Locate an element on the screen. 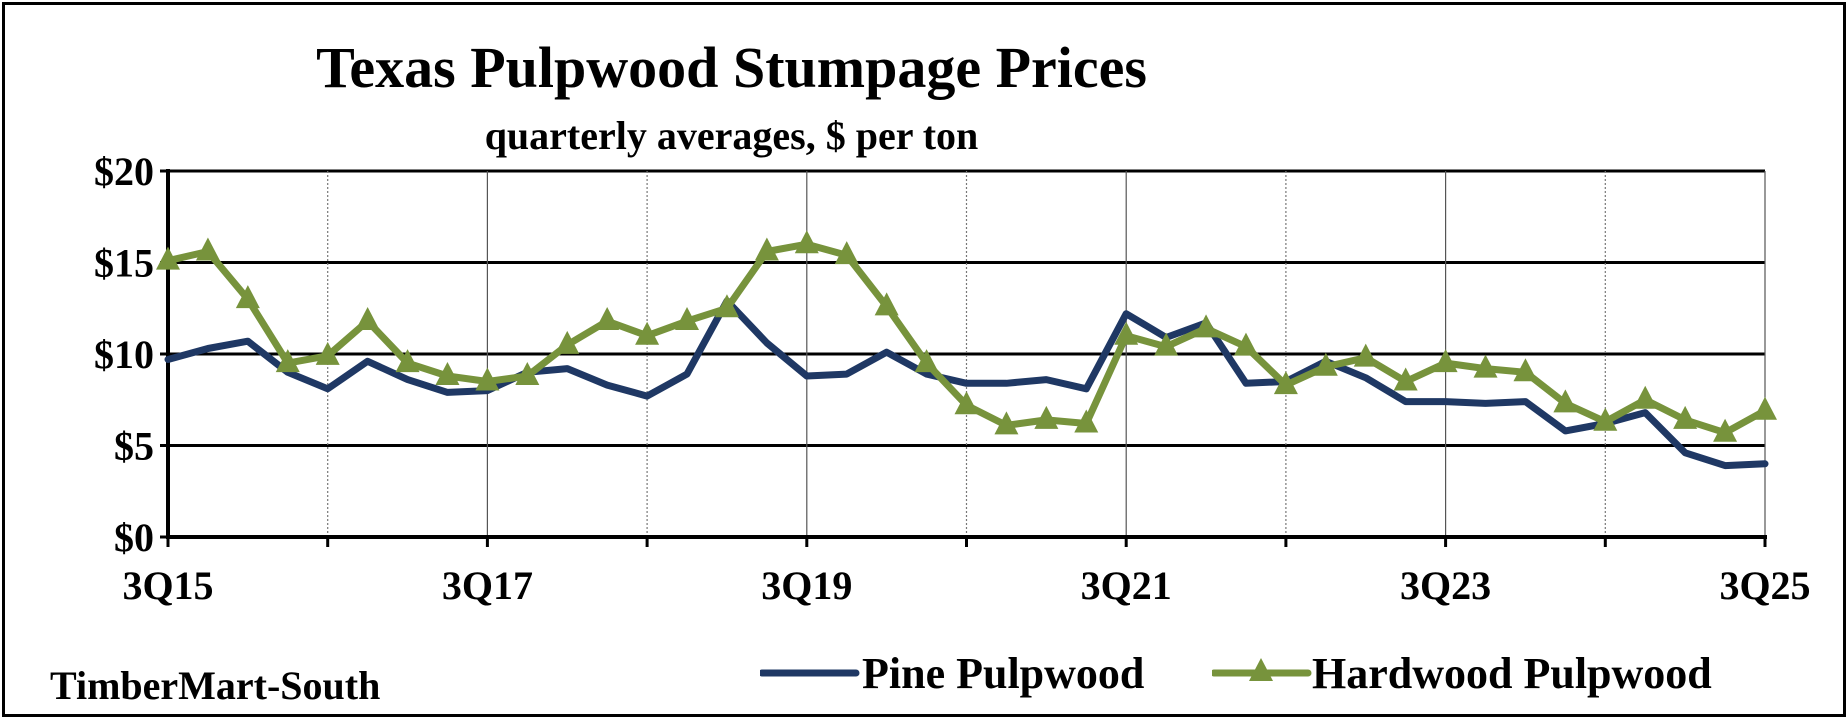  legend-label-pine: Pine Pulpwood is located at coordinates (1003, 673).